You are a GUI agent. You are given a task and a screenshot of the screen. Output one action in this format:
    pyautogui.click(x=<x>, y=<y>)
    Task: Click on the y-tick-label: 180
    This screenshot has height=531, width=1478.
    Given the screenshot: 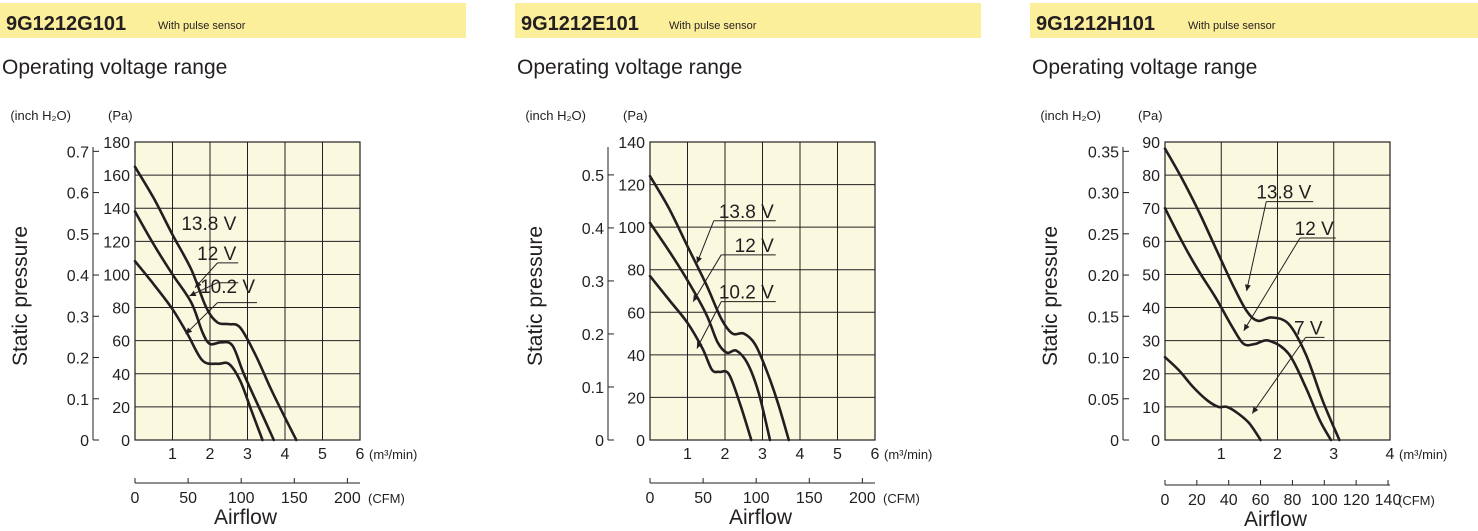 What is the action you would take?
    pyautogui.click(x=116, y=143)
    